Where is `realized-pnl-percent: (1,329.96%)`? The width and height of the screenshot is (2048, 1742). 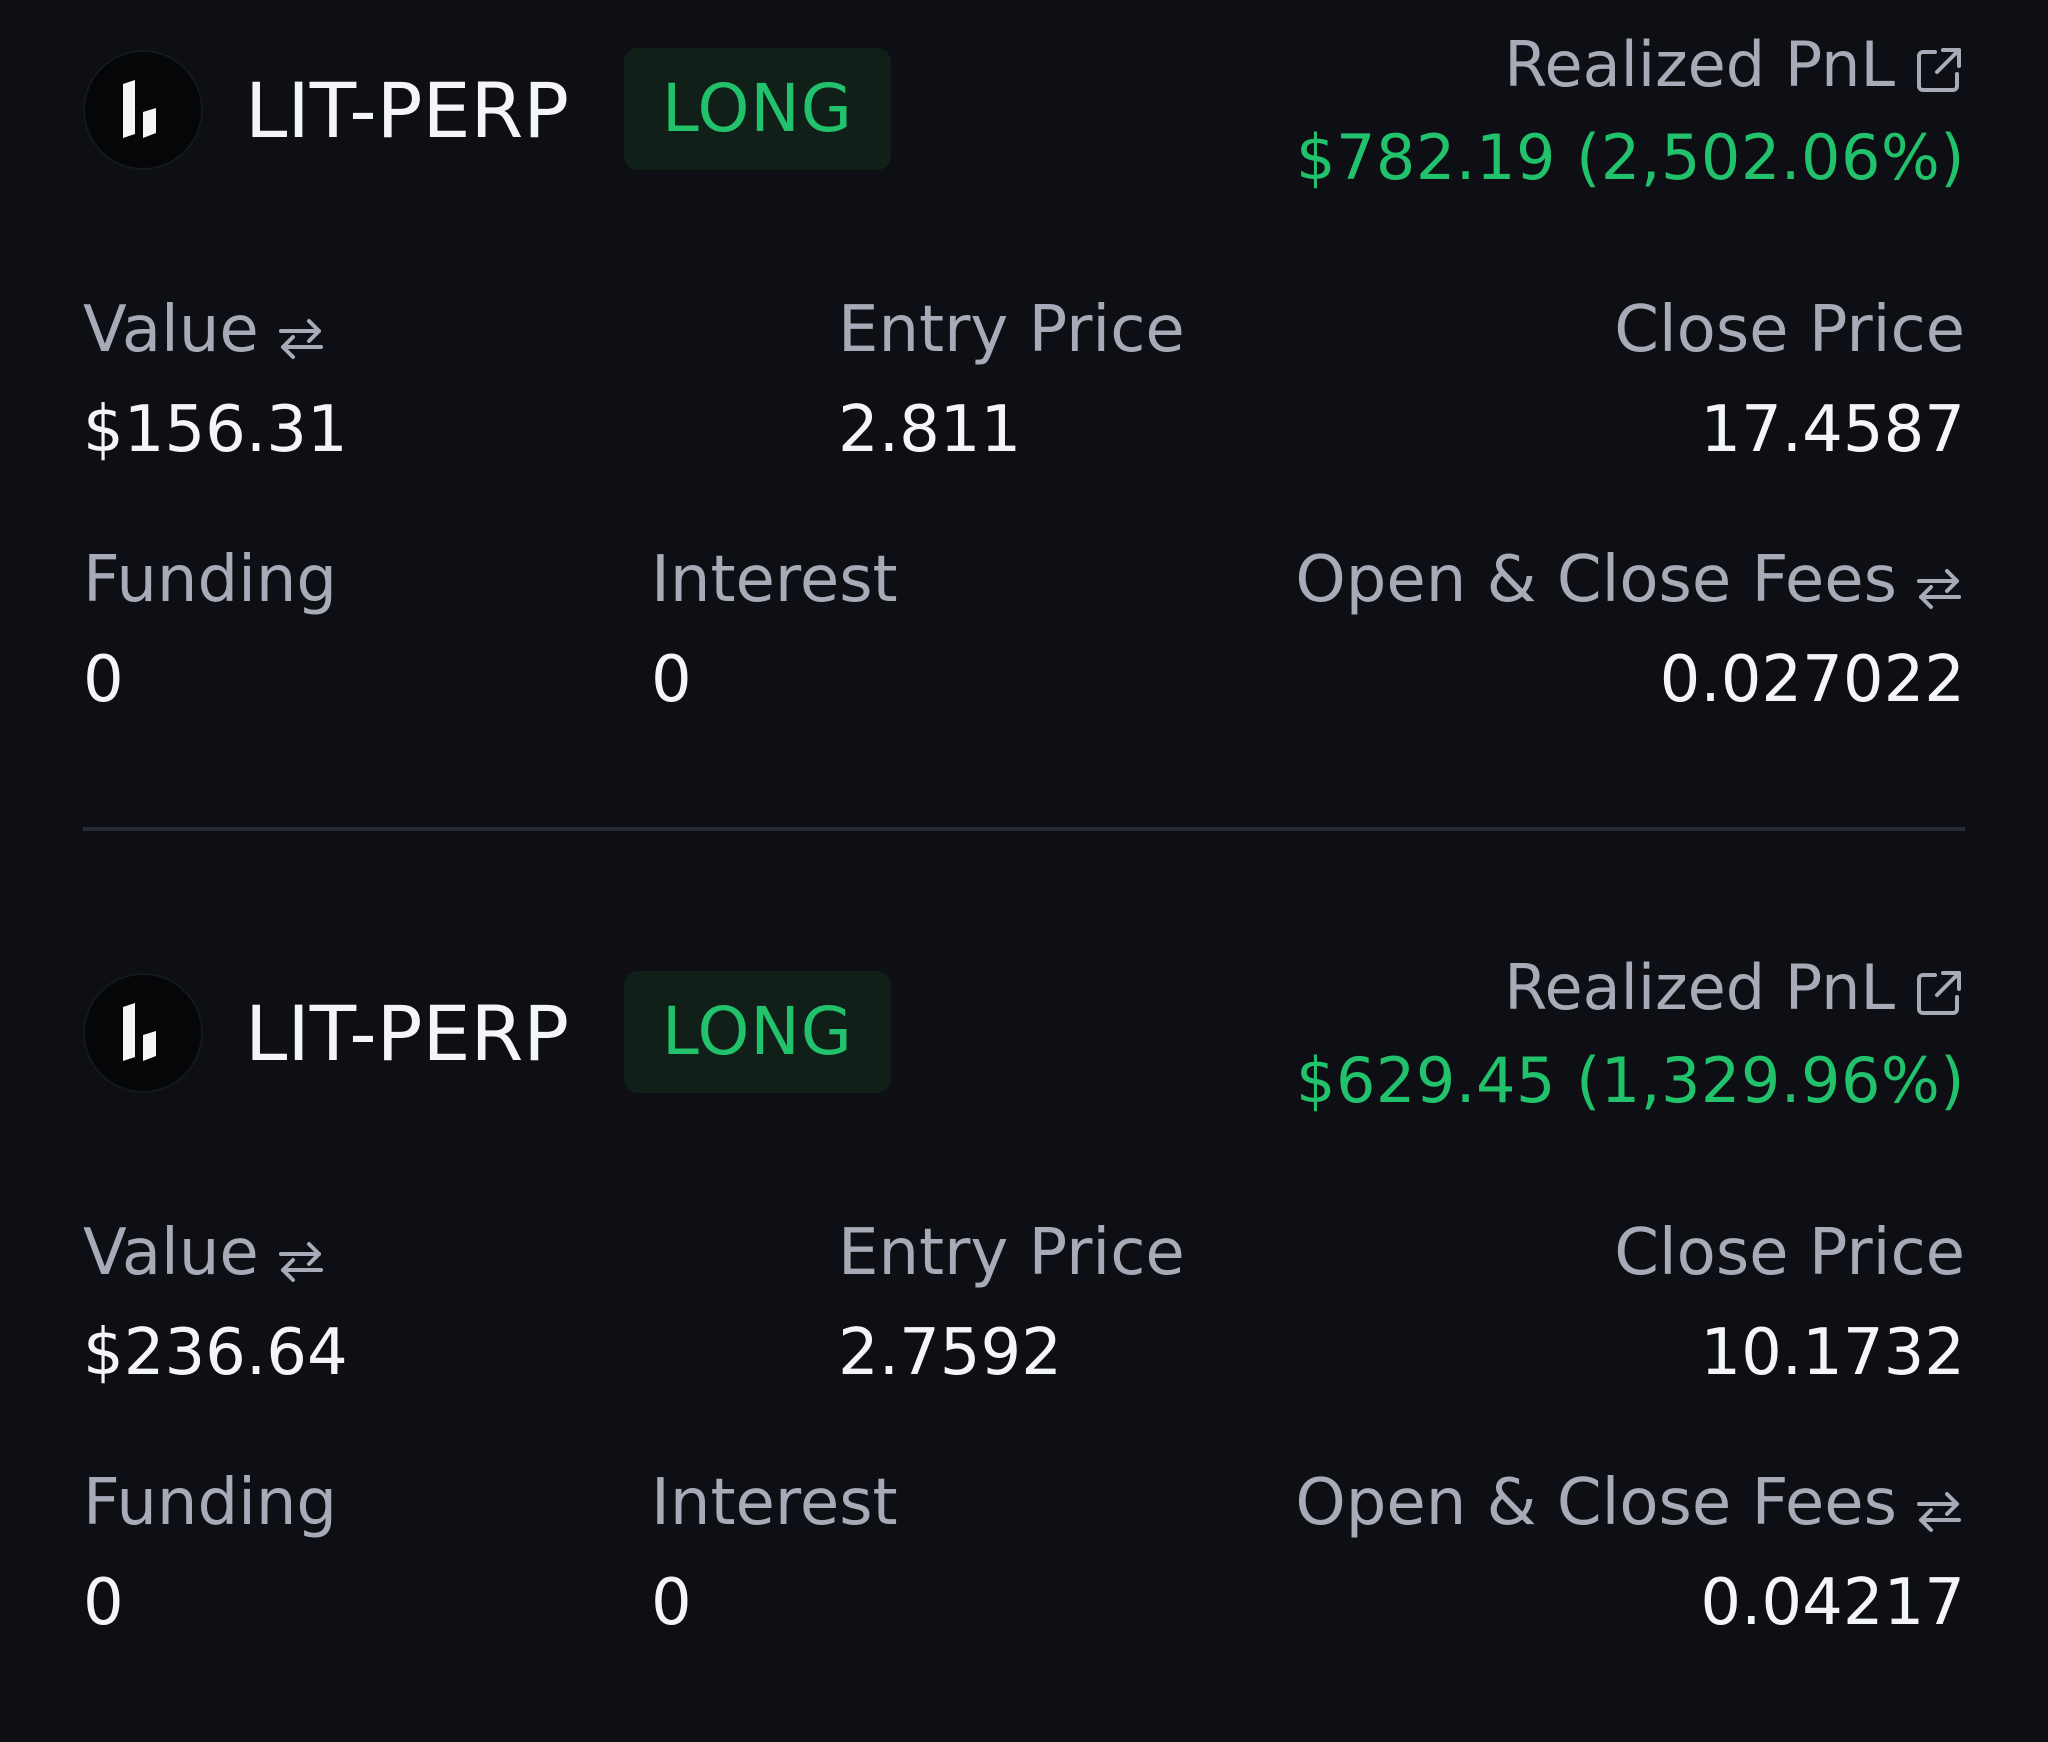 realized-pnl-percent: (1,329.96%) is located at coordinates (1770, 1080).